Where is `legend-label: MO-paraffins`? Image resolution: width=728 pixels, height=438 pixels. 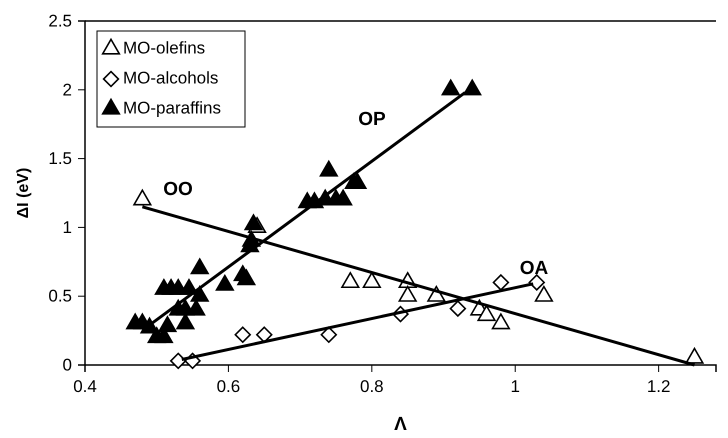 legend-label: MO-paraffins is located at coordinates (172, 108).